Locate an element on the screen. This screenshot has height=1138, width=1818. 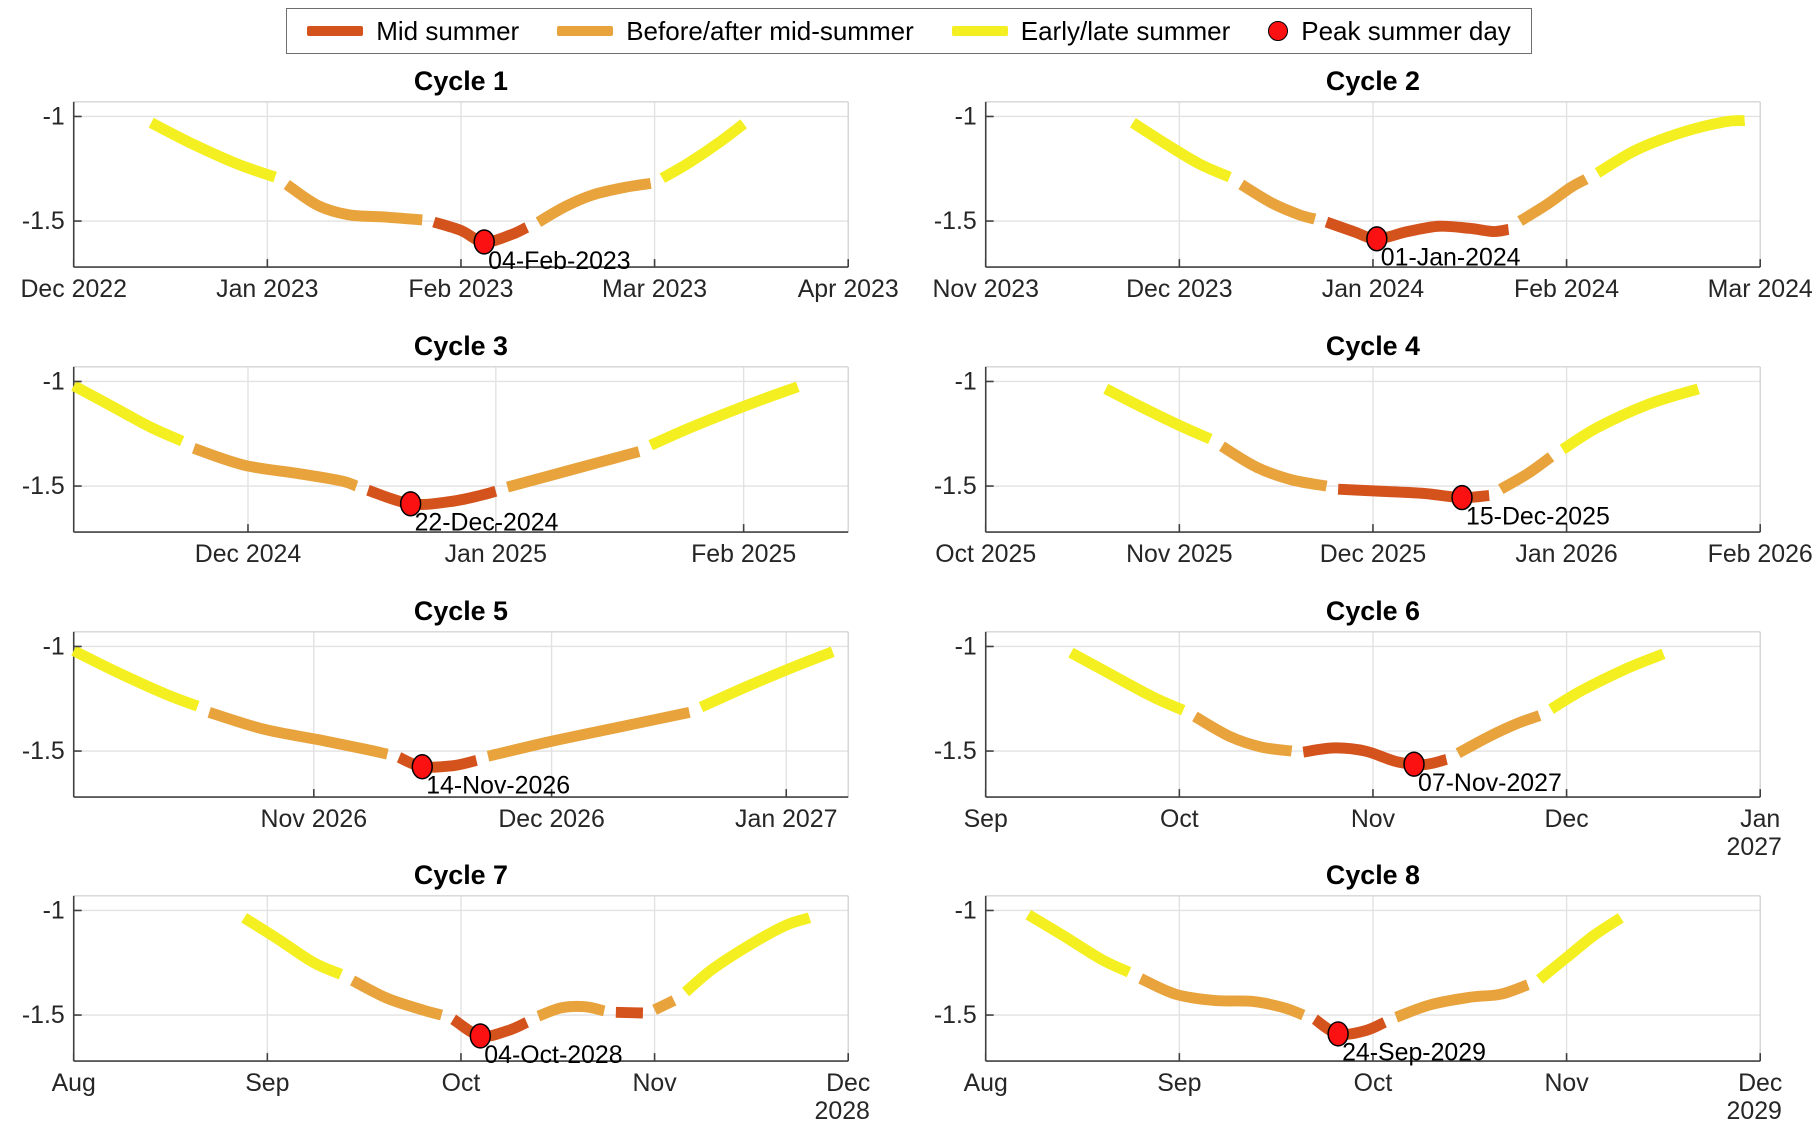
peak-date-label: 15-Dec-2025 is located at coordinates (1538, 516).